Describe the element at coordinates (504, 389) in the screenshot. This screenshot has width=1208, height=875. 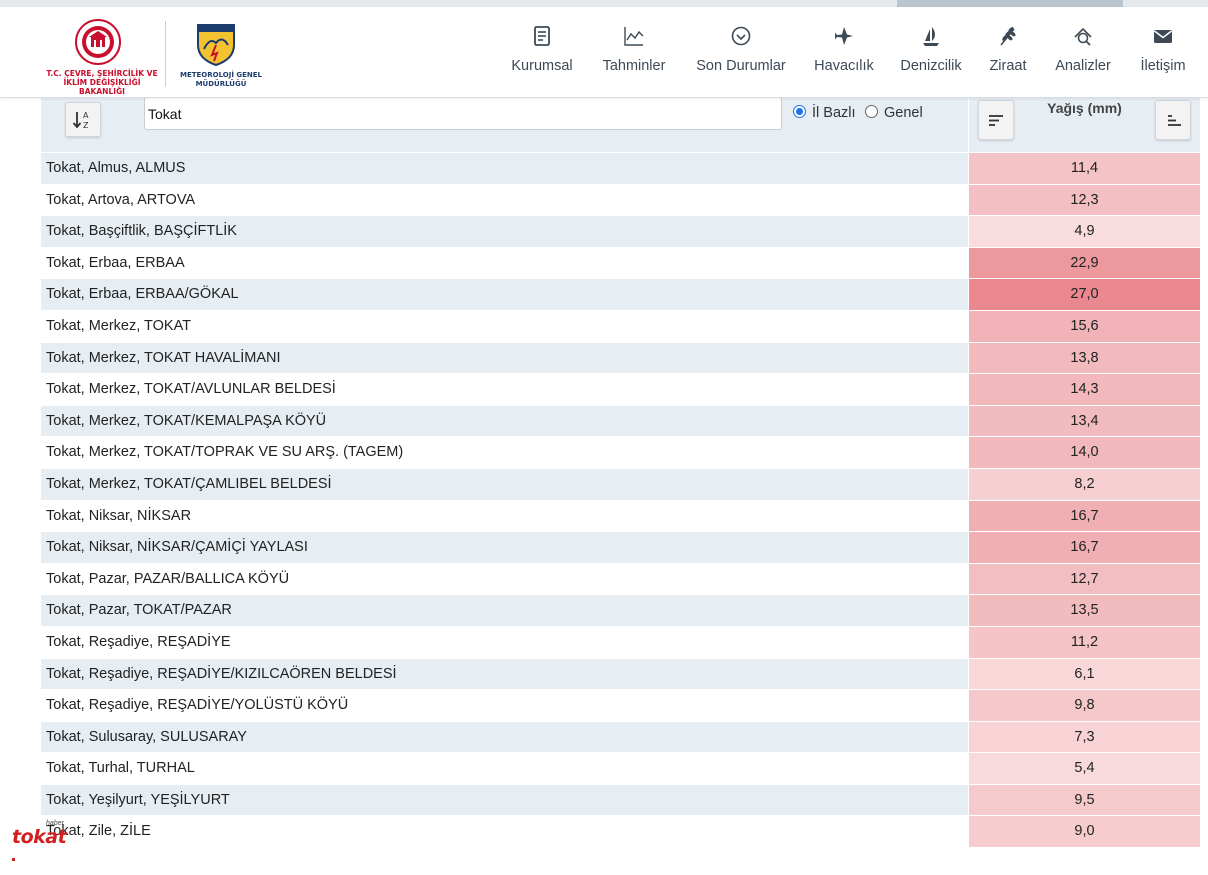
I see `station-name: Tokat, Merkez, TOKAT/AVLUNLAR BELDESİ` at that location.